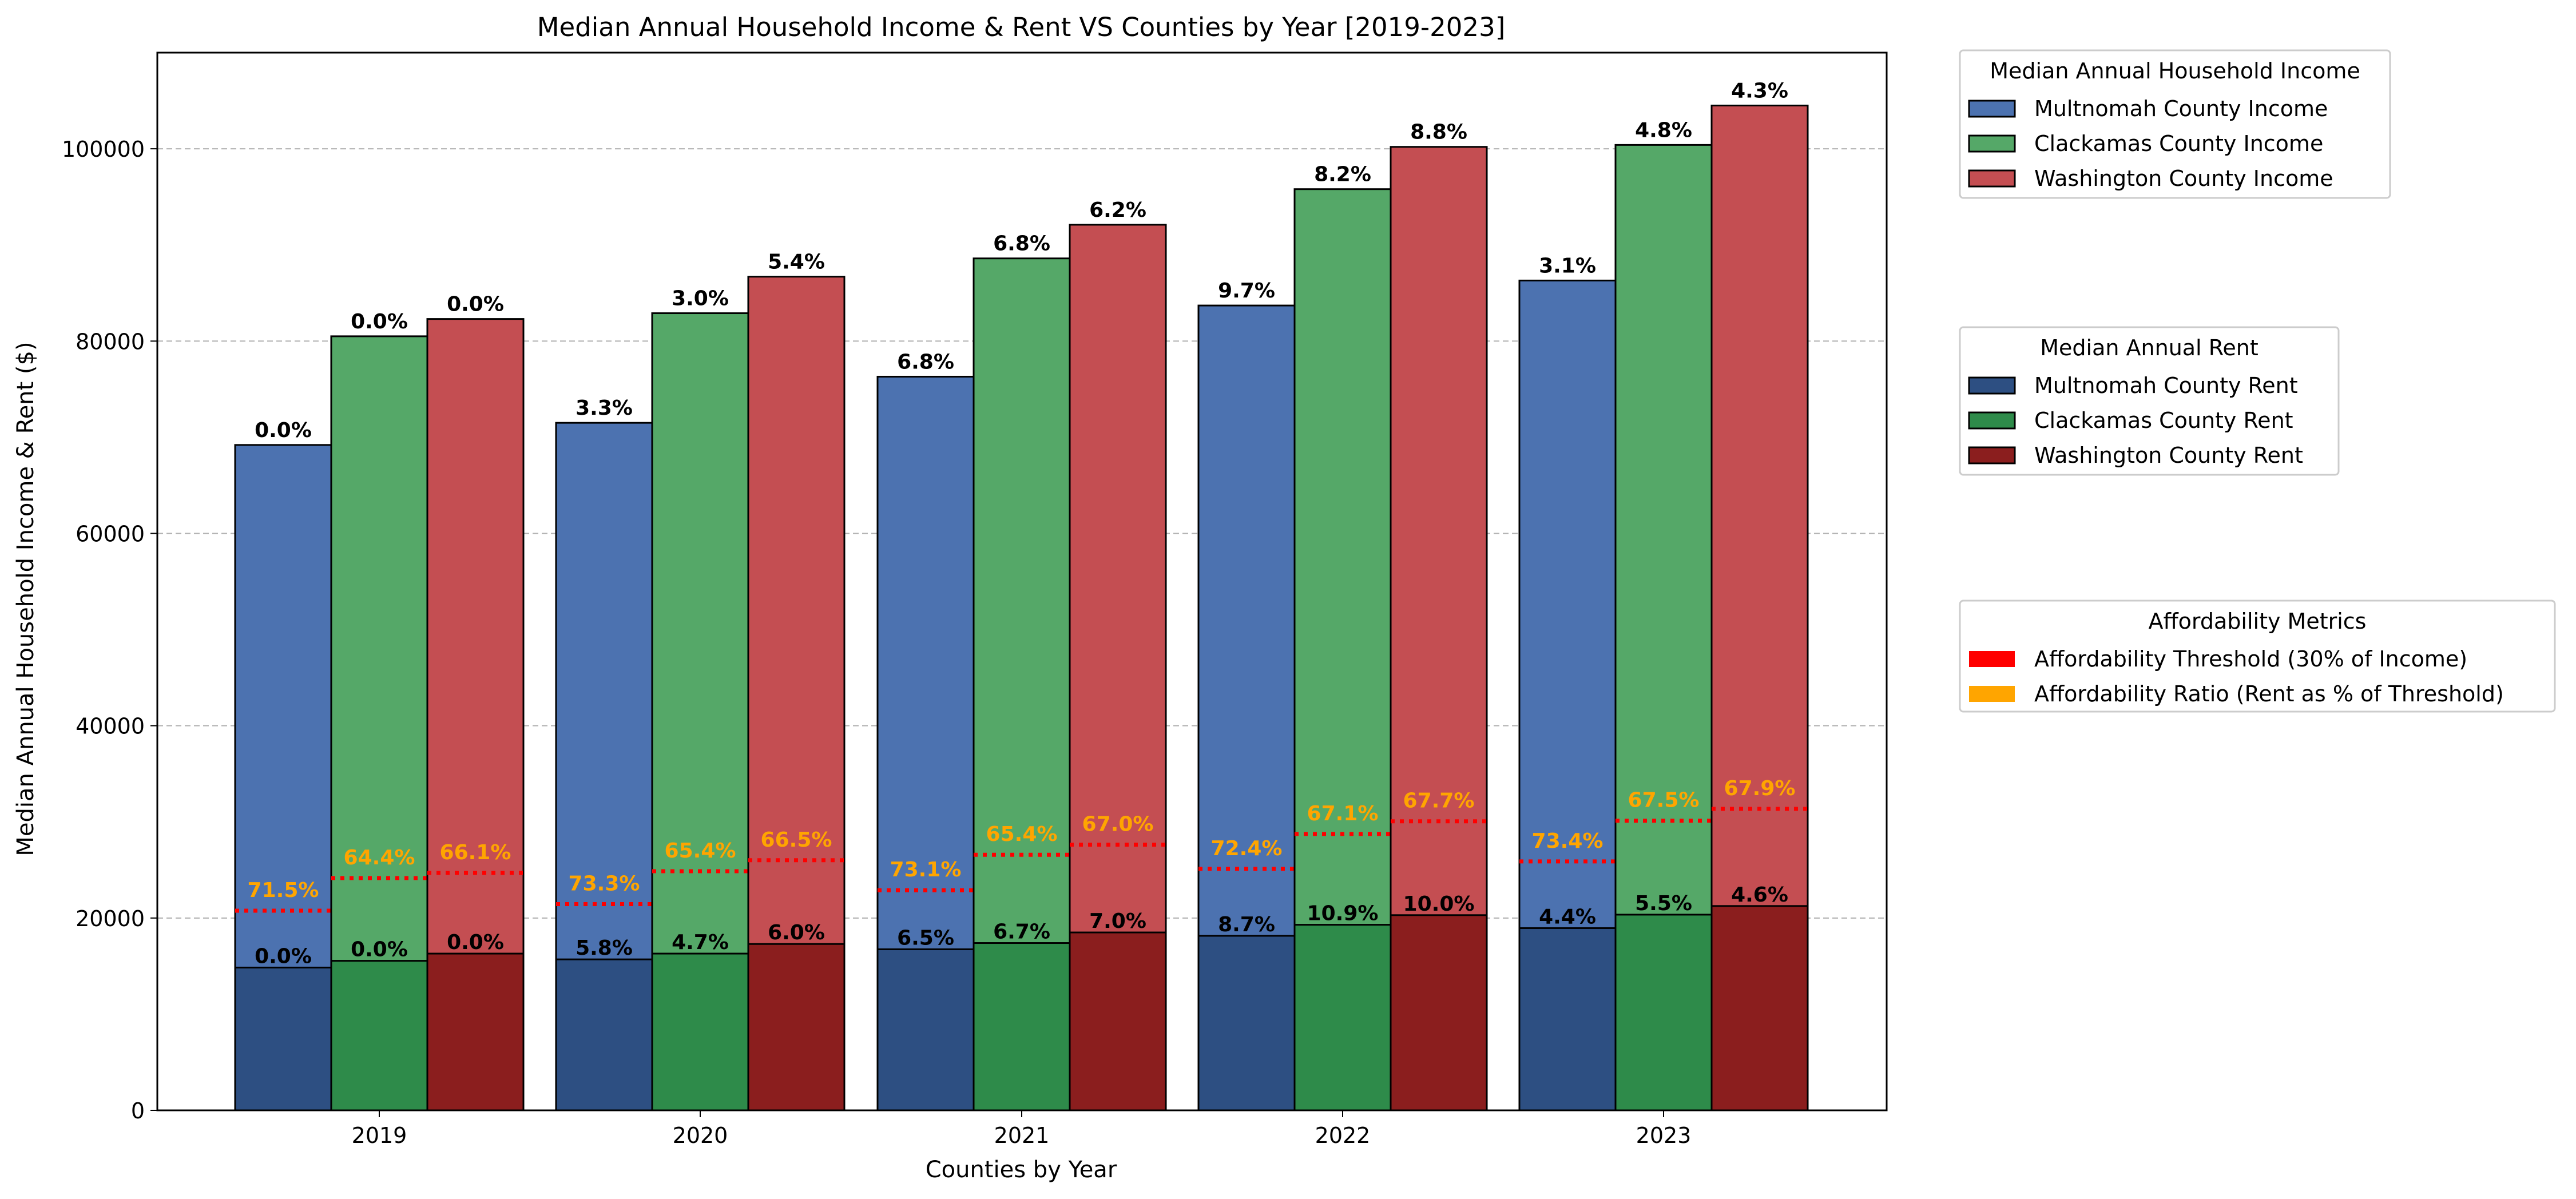 This screenshot has height=1199, width=2576. What do you see at coordinates (604, 883) in the screenshot?
I see `affordability-ratio-label: 73.3%` at bounding box center [604, 883].